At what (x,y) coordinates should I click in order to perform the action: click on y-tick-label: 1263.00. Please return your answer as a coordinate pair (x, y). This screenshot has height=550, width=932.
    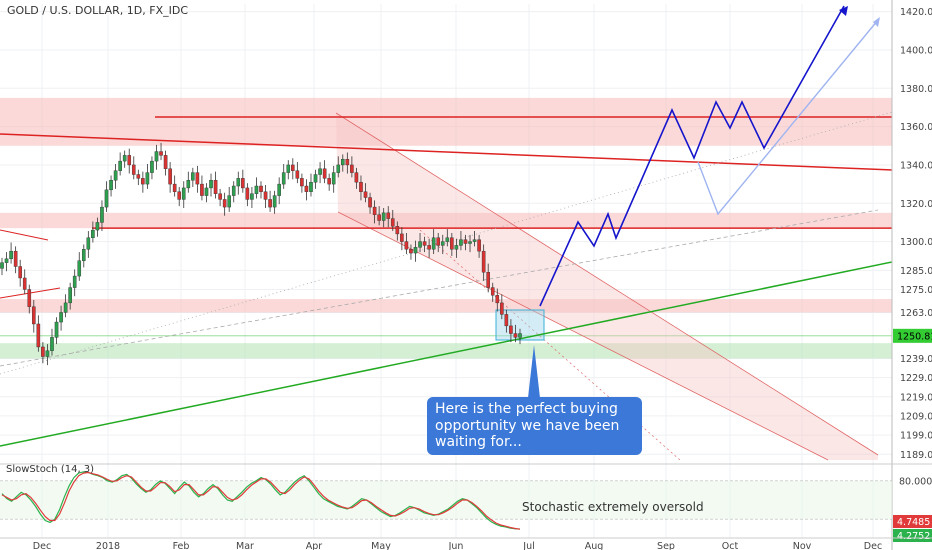
    Looking at the image, I should click on (916, 313).